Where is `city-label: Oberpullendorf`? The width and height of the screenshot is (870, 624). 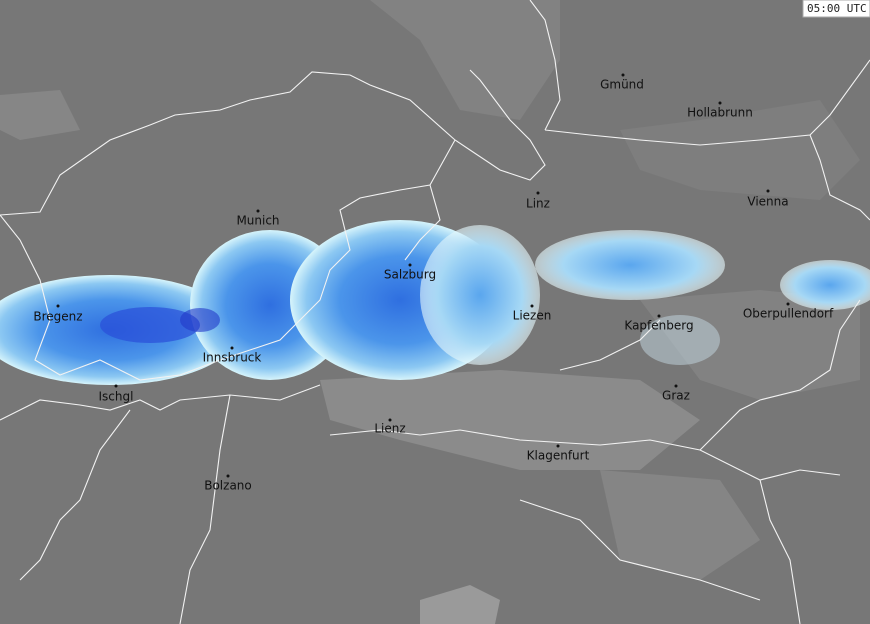 city-label: Oberpullendorf is located at coordinates (788, 314).